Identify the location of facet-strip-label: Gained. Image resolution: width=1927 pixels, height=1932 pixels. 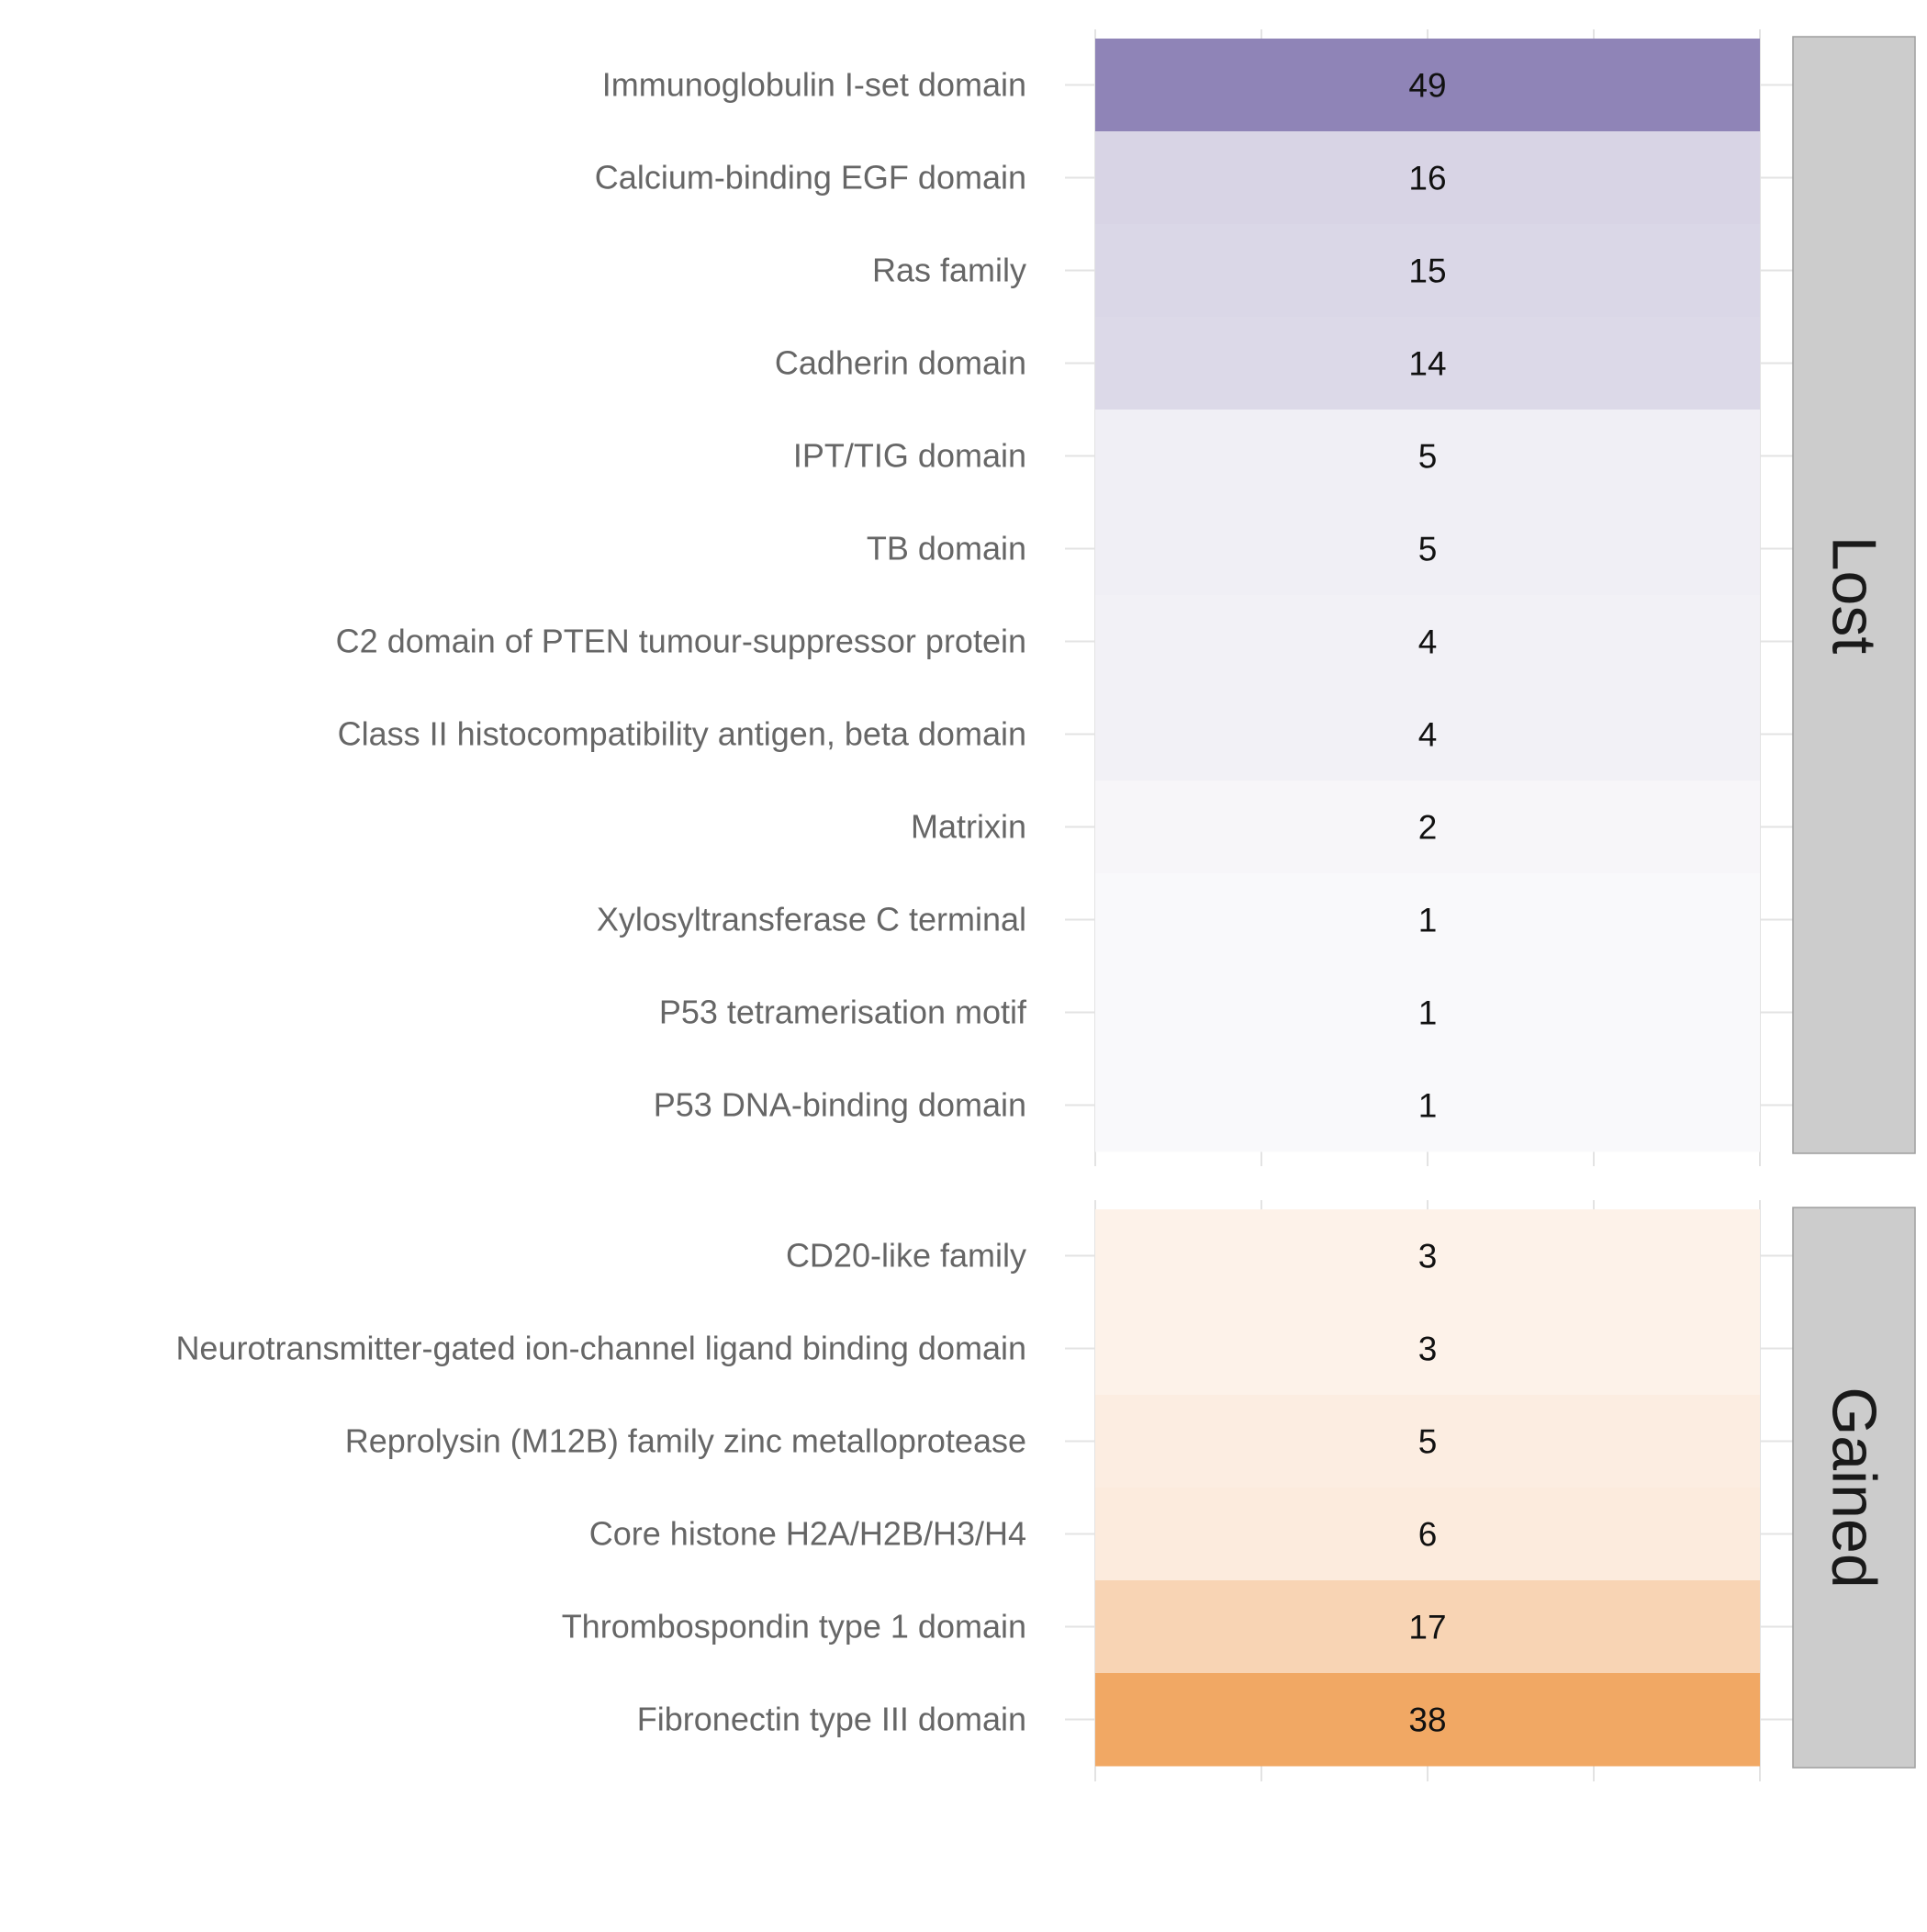
(1855, 1487).